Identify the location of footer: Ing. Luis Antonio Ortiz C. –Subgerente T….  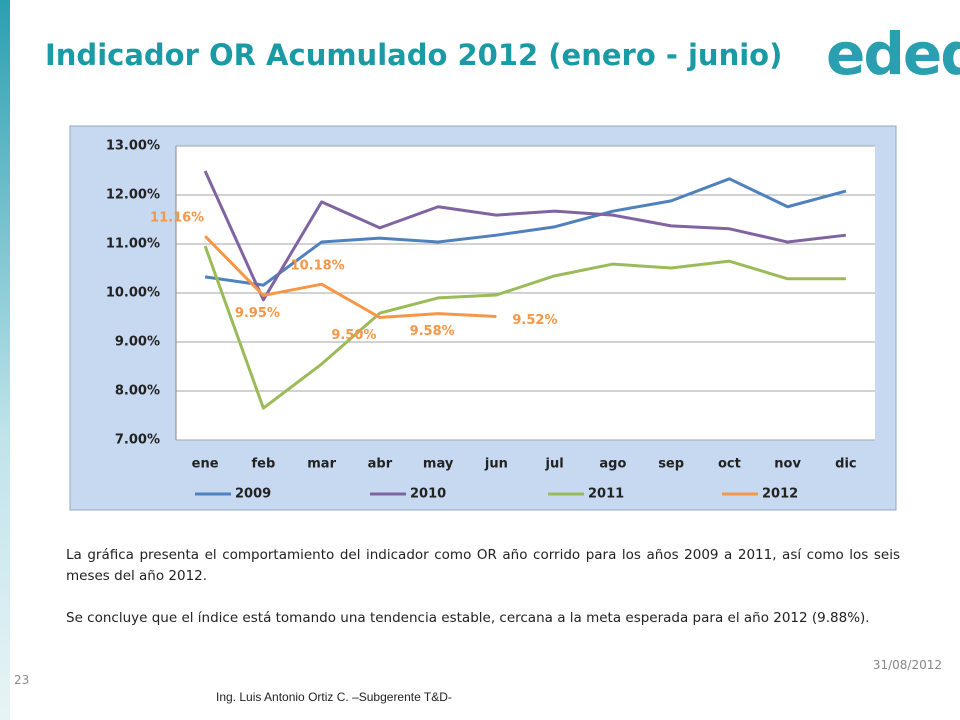
(334, 697).